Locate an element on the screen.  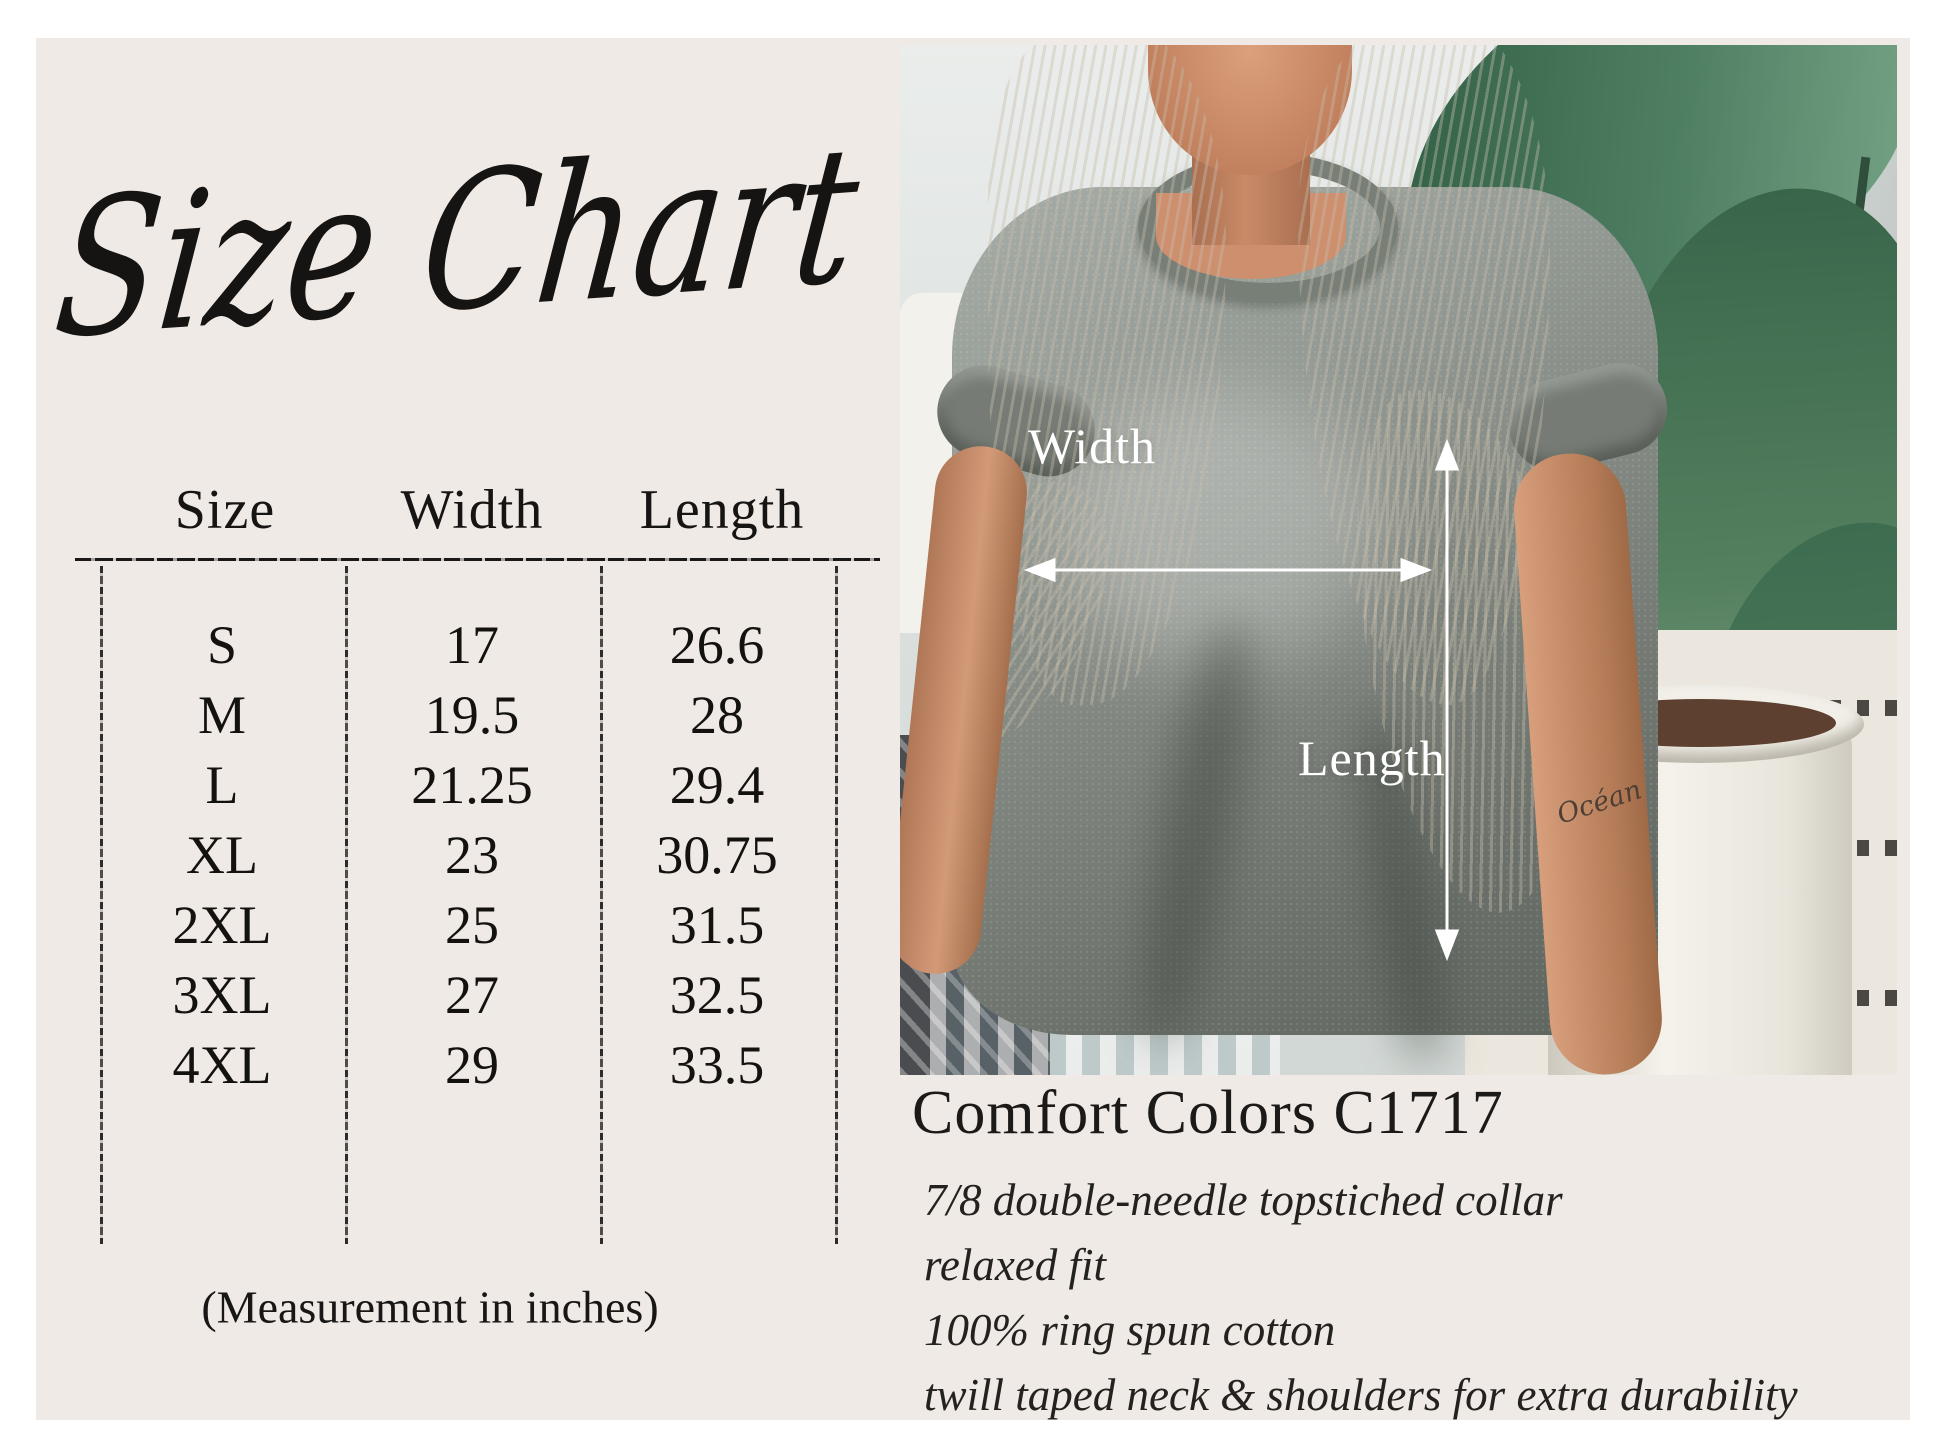
cell-length: 26.6 is located at coordinates (717, 645).